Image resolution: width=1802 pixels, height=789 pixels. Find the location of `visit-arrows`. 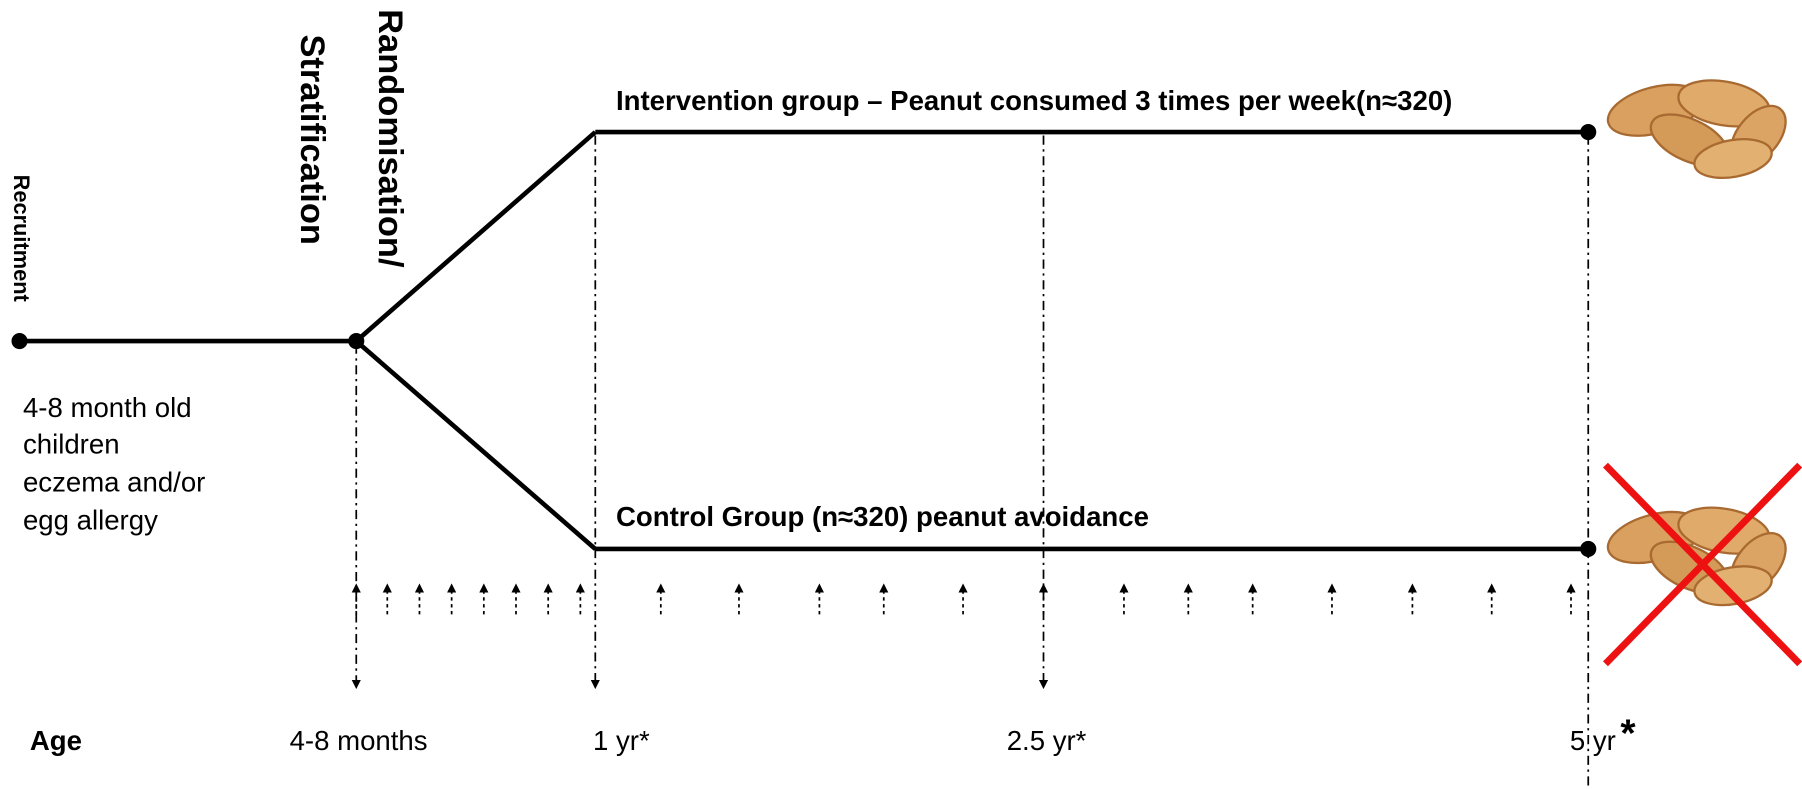

visit-arrows is located at coordinates (963, 599).